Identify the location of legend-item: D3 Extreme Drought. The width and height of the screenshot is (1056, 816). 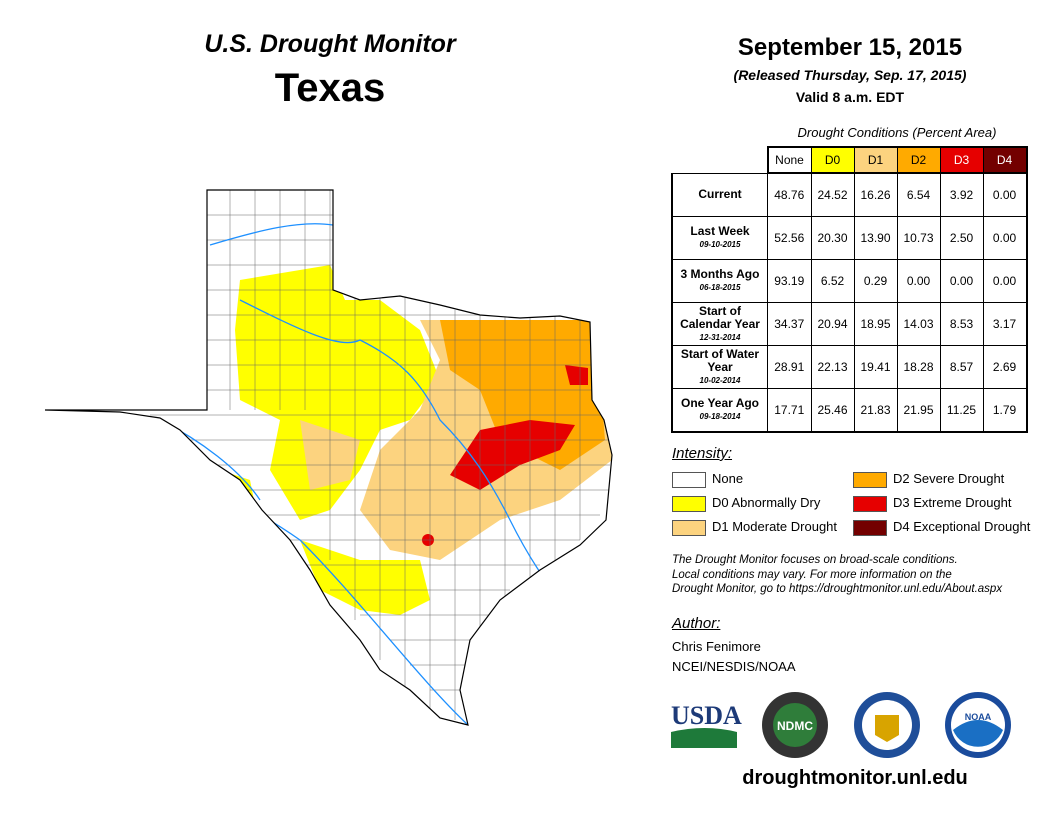
(932, 503).